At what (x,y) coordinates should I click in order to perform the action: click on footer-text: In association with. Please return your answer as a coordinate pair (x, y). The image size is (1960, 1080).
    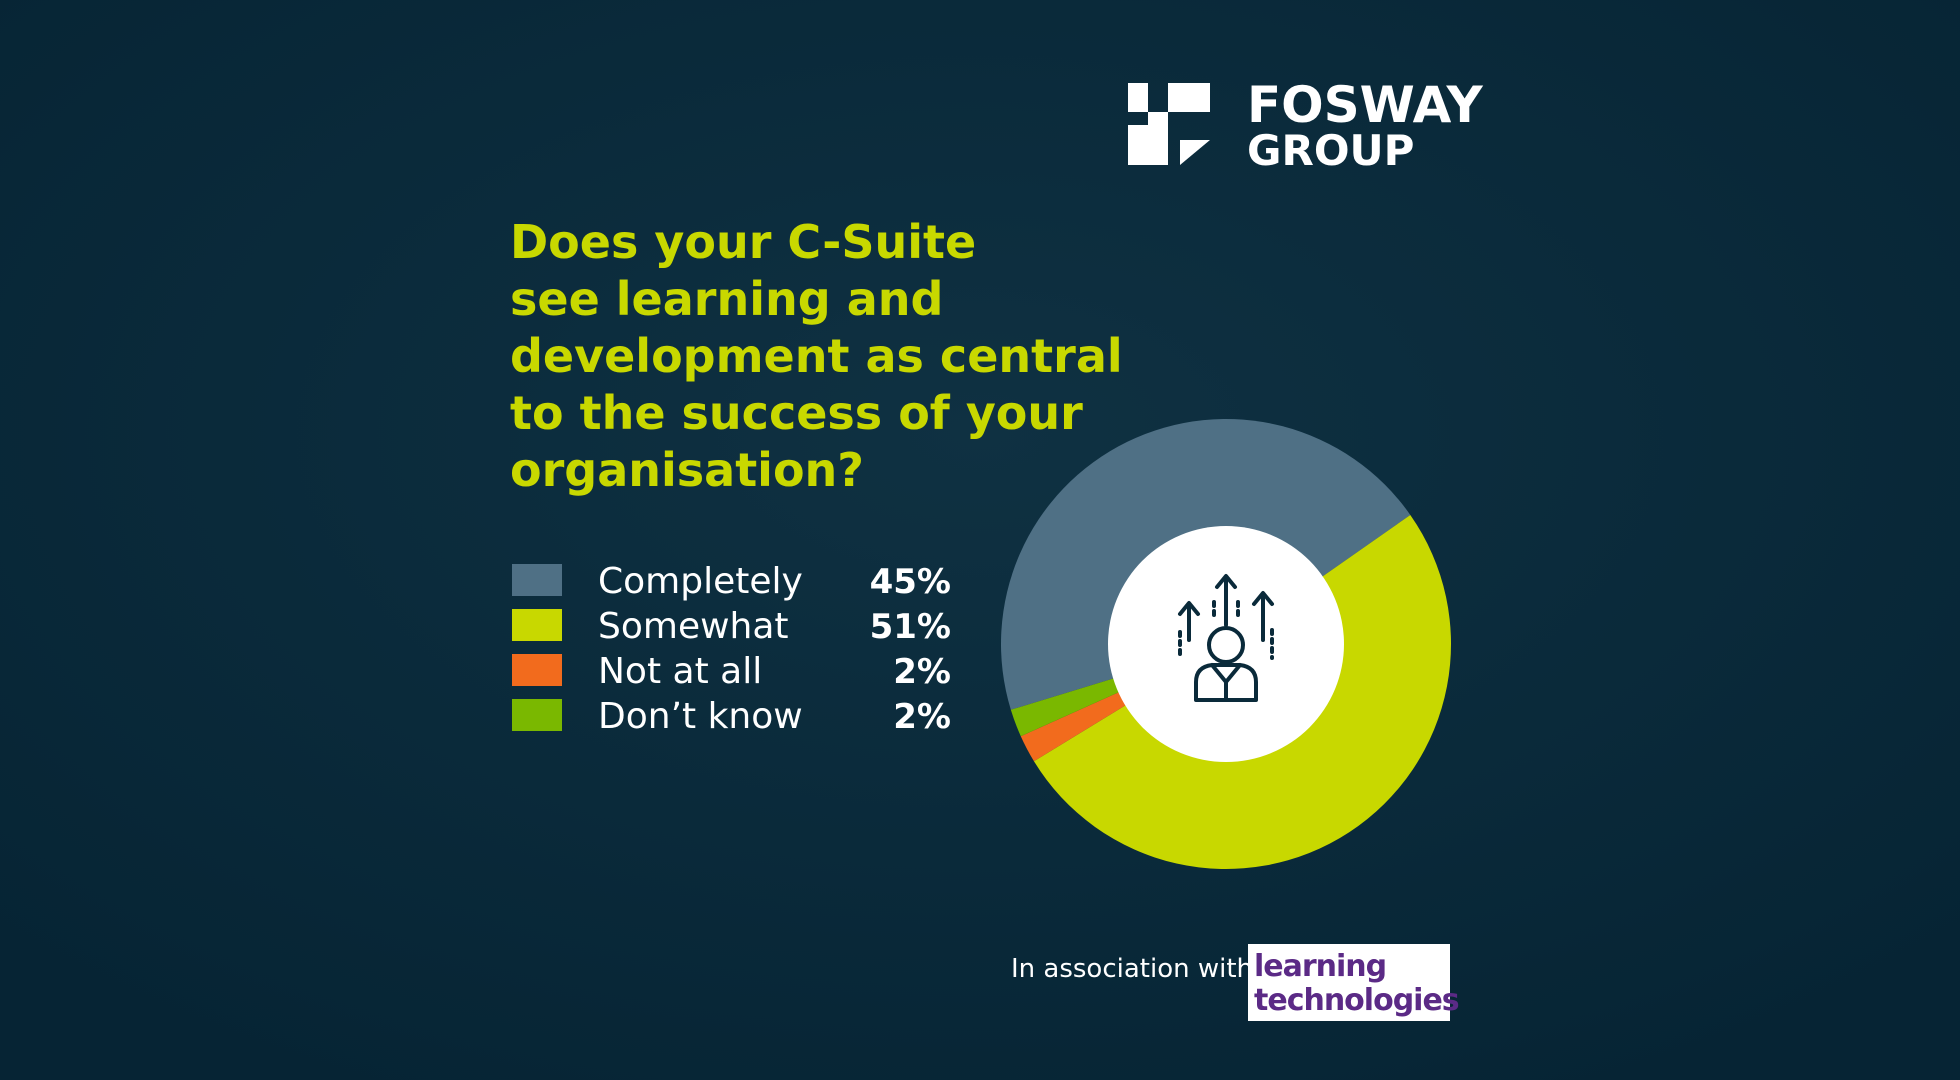
    Looking at the image, I should click on (1132, 969).